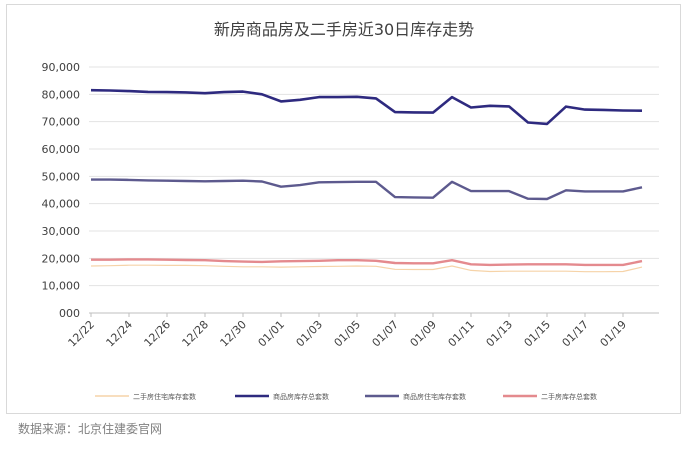 This screenshot has width=687, height=473. I want to click on x-tick-label: 01/01, so click(272, 334).